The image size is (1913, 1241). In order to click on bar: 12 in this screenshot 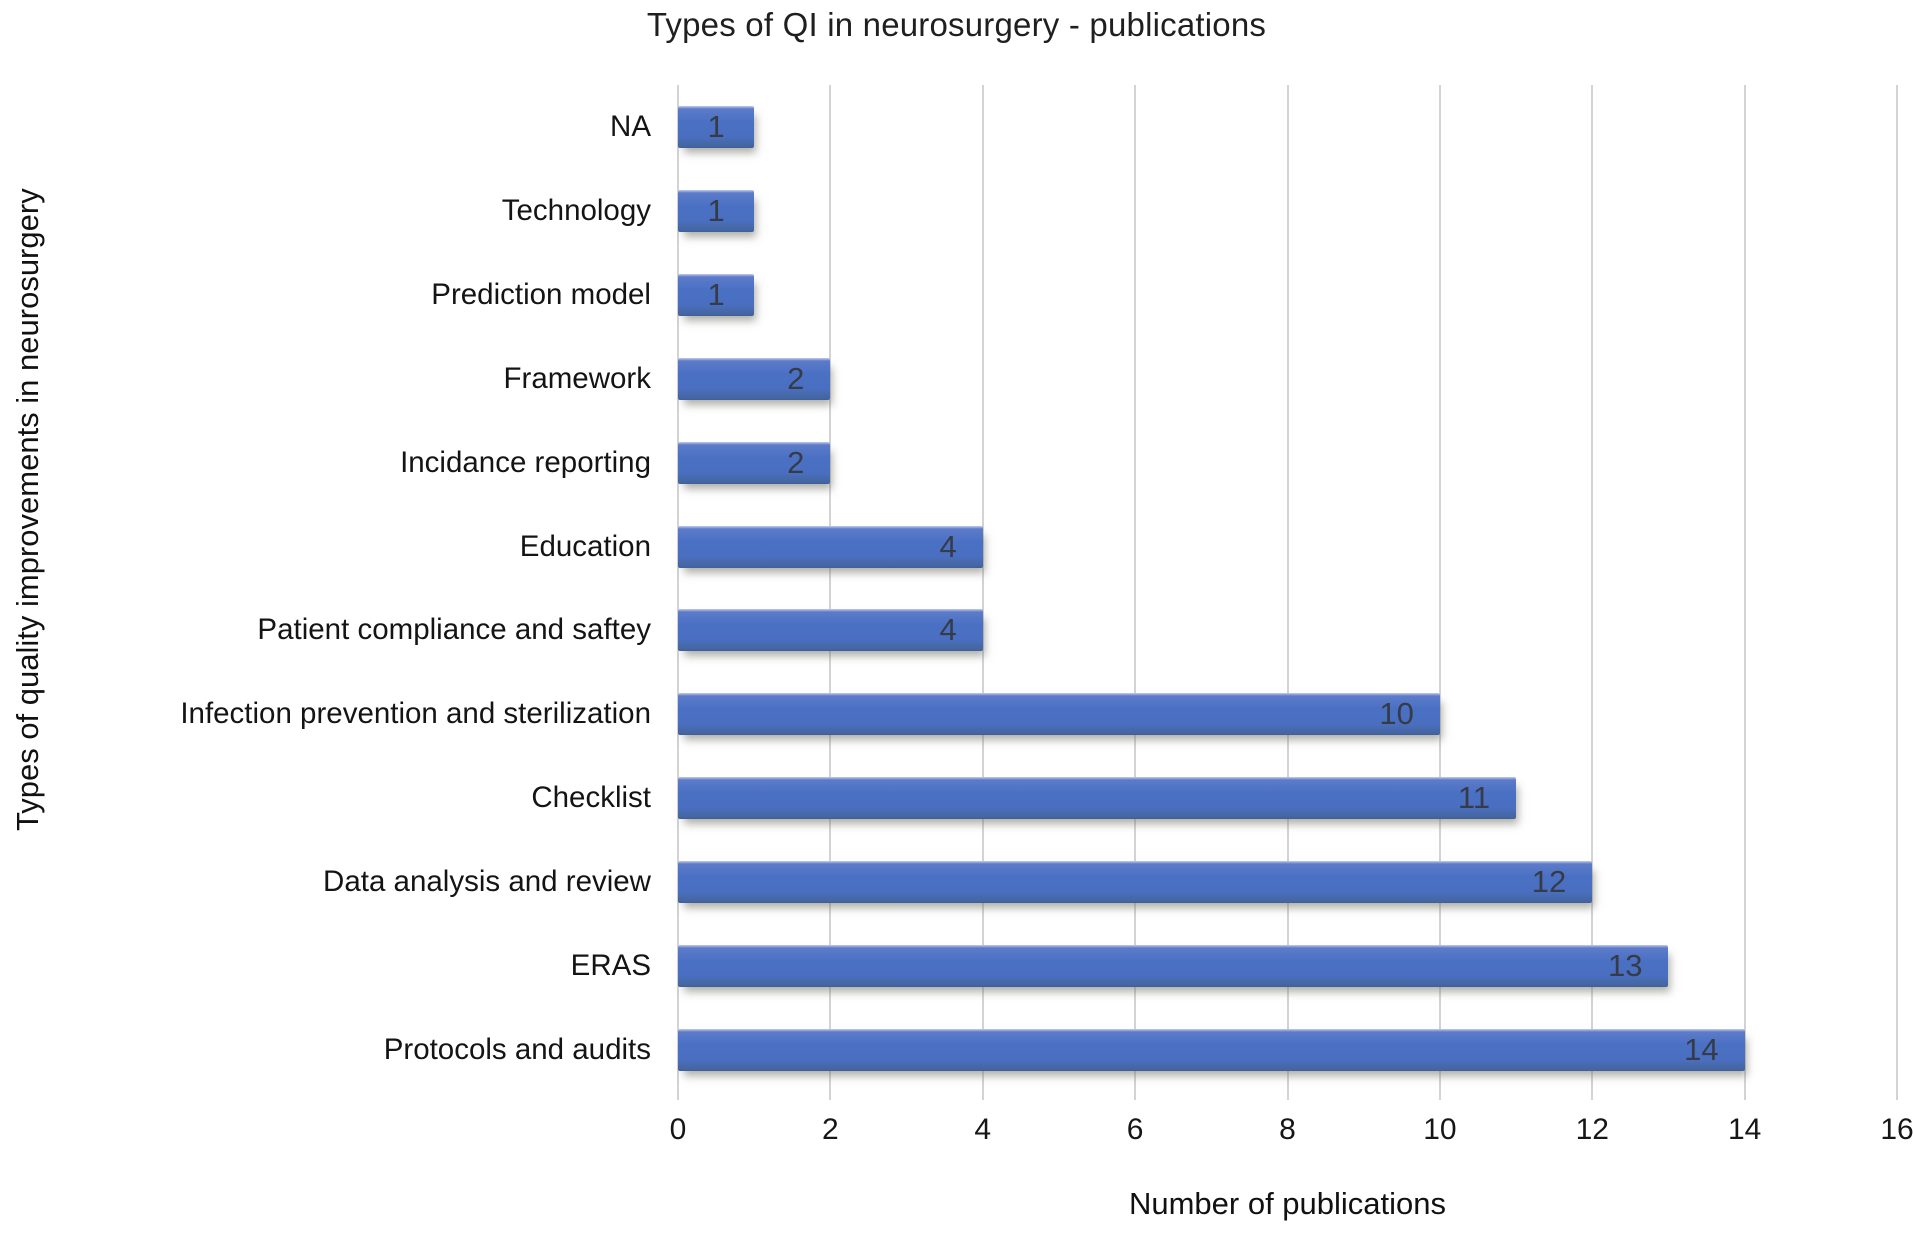, I will do `click(1135, 882)`.